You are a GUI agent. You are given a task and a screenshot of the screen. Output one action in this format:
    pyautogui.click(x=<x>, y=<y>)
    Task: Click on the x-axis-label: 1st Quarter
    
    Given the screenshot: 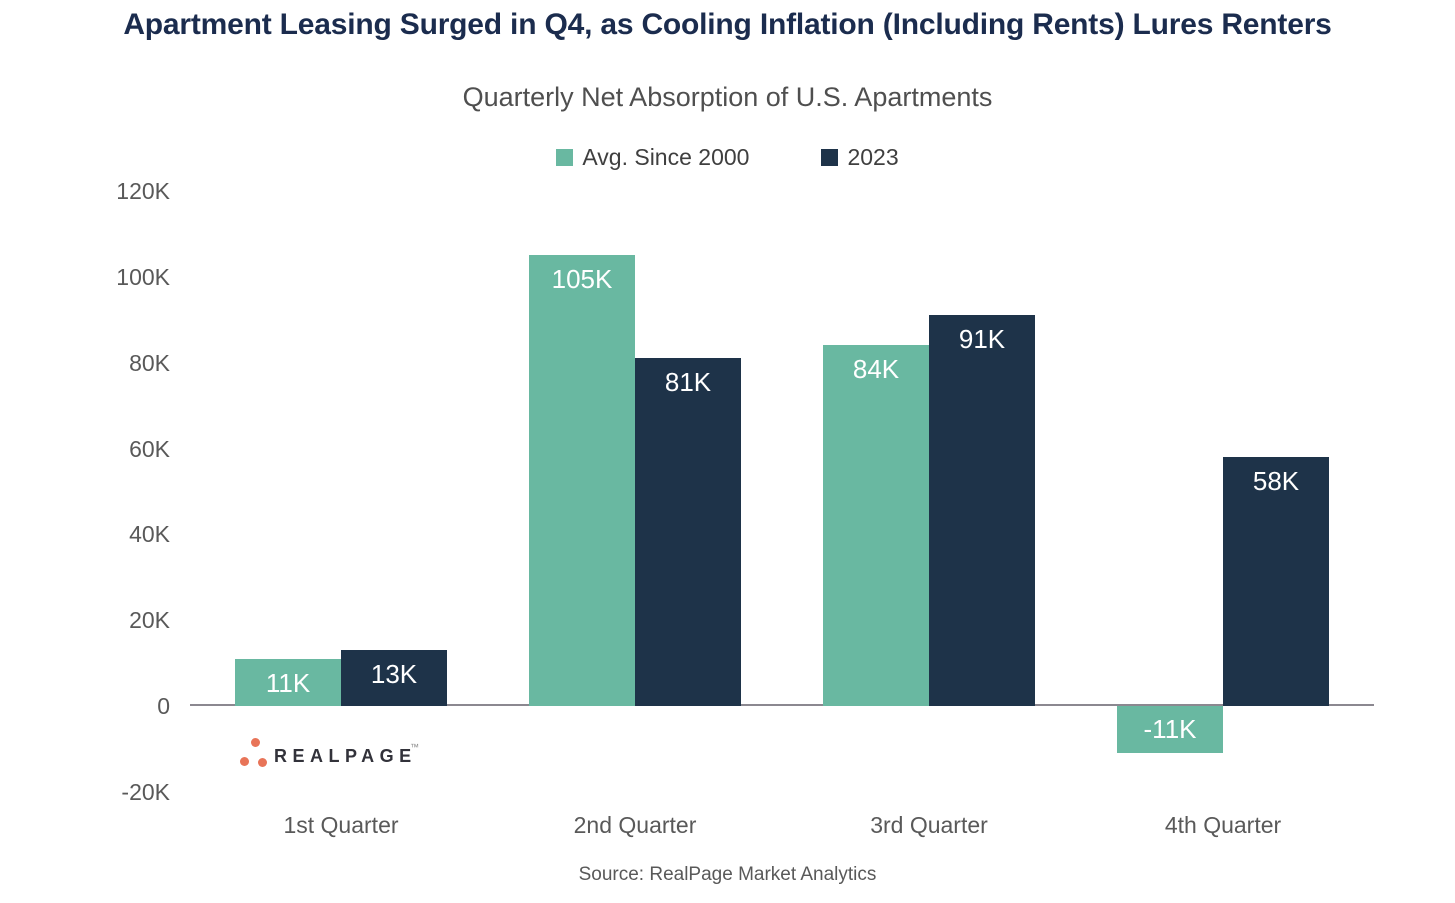 What is the action you would take?
    pyautogui.click(x=341, y=825)
    